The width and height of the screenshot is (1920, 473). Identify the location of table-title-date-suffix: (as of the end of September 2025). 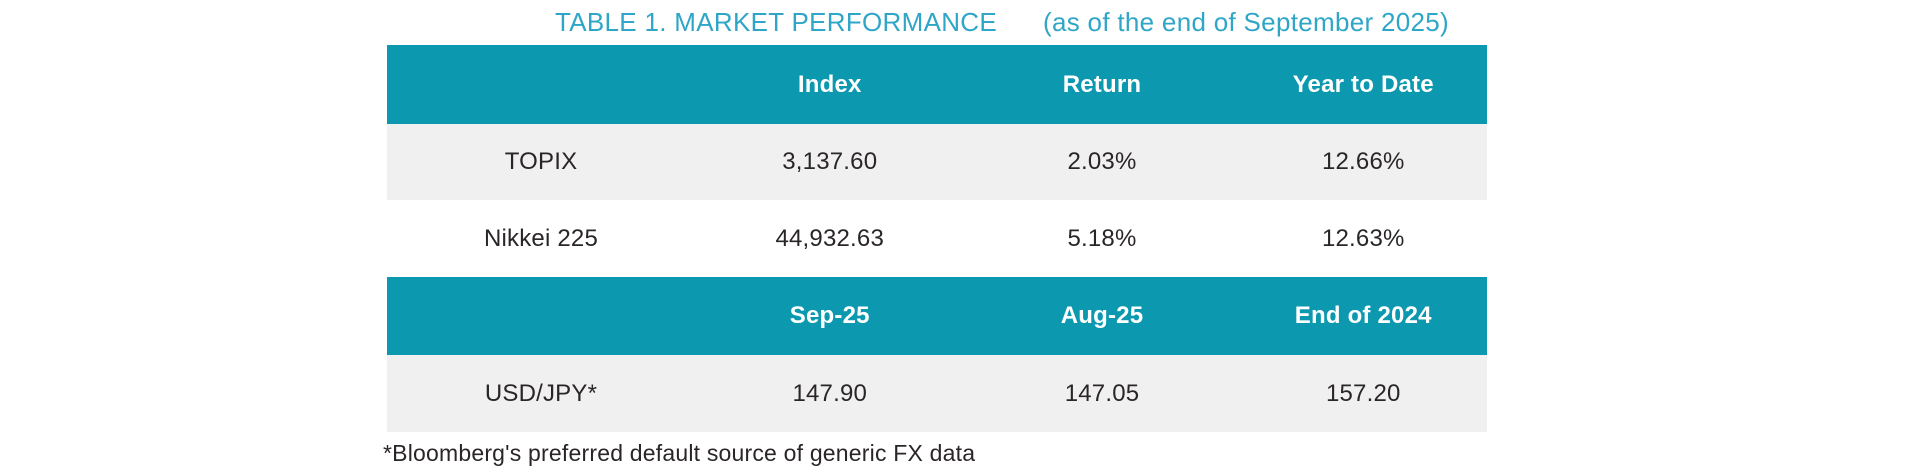
(1246, 22).